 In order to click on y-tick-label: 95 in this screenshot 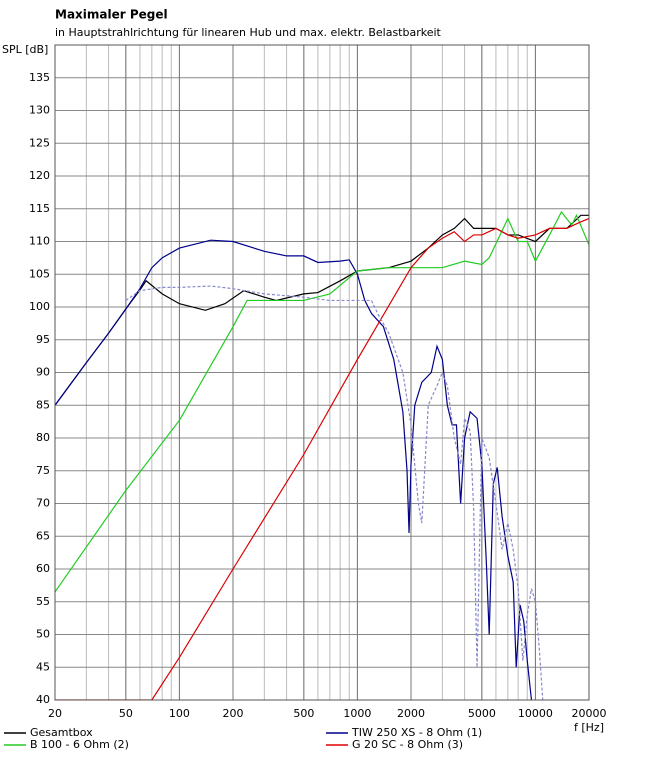, I will do `click(43, 339)`.